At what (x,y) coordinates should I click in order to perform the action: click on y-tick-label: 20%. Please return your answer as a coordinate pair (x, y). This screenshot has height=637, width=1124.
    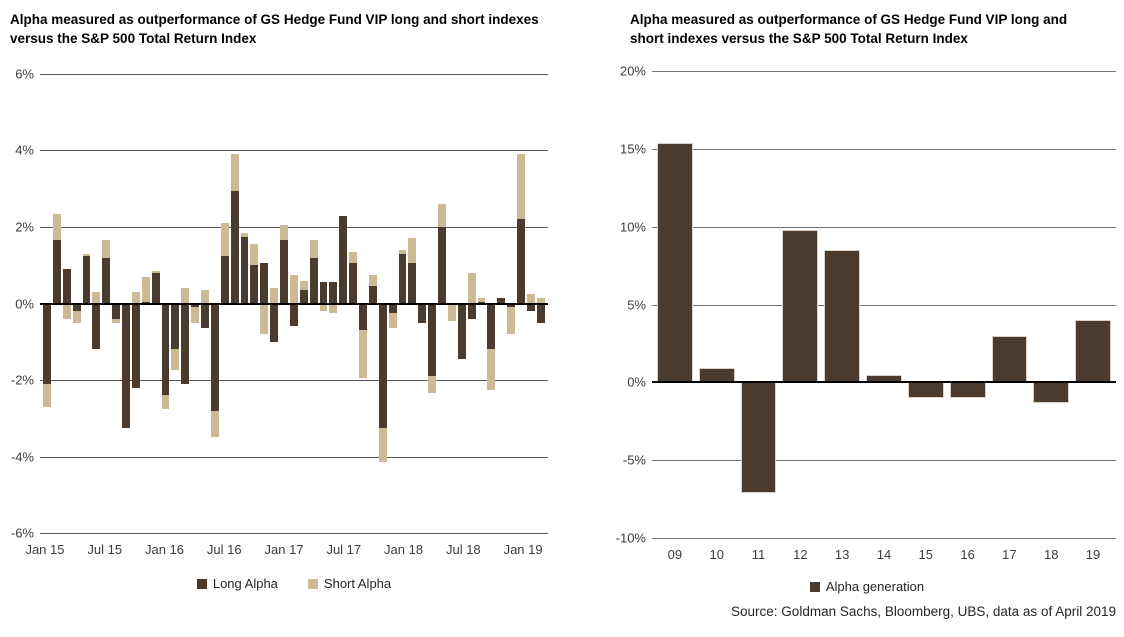
    Looking at the image, I should click on (632, 71).